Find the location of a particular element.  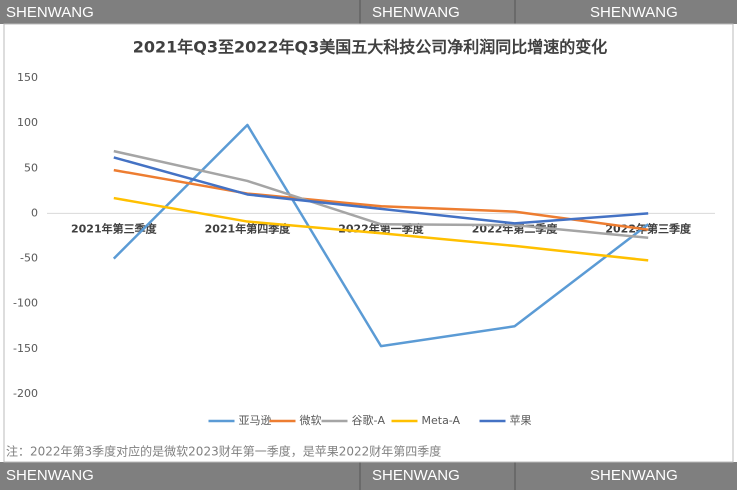

y-tick-label: 50 is located at coordinates (31, 167).